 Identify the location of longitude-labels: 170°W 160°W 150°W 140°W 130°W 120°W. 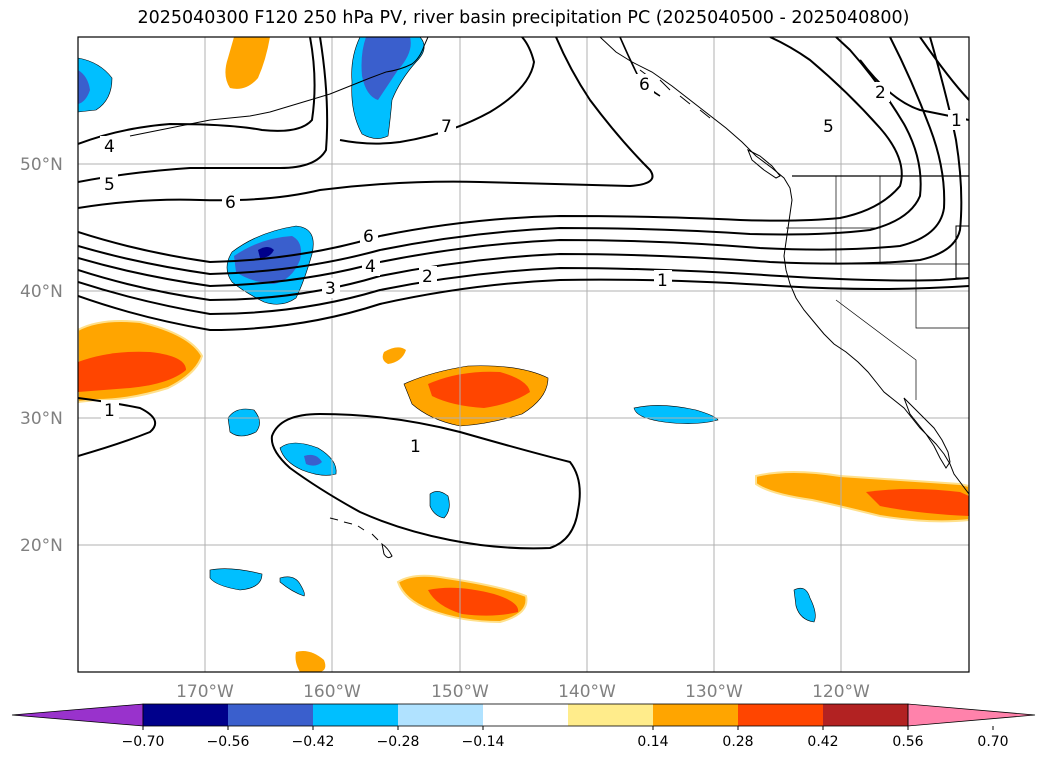
(523, 692).